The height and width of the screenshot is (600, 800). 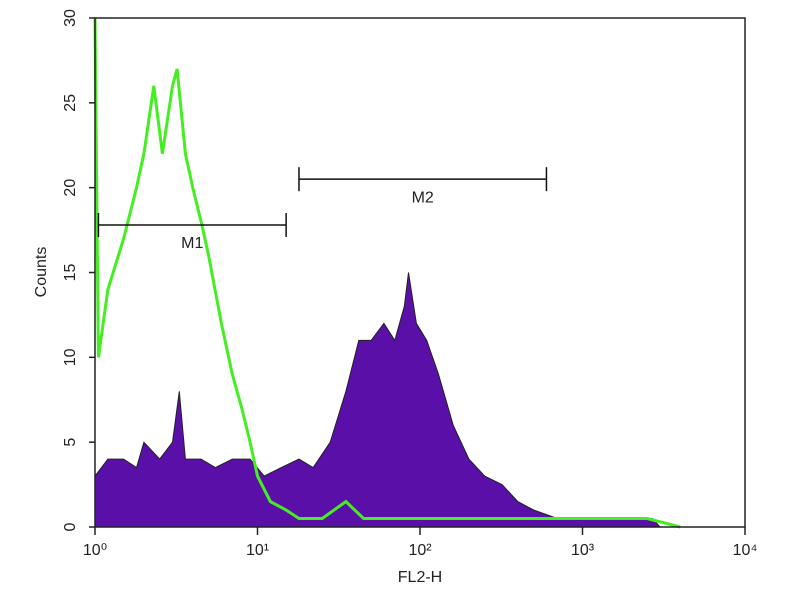 I want to click on y-tick-label: 25, so click(x=70, y=103).